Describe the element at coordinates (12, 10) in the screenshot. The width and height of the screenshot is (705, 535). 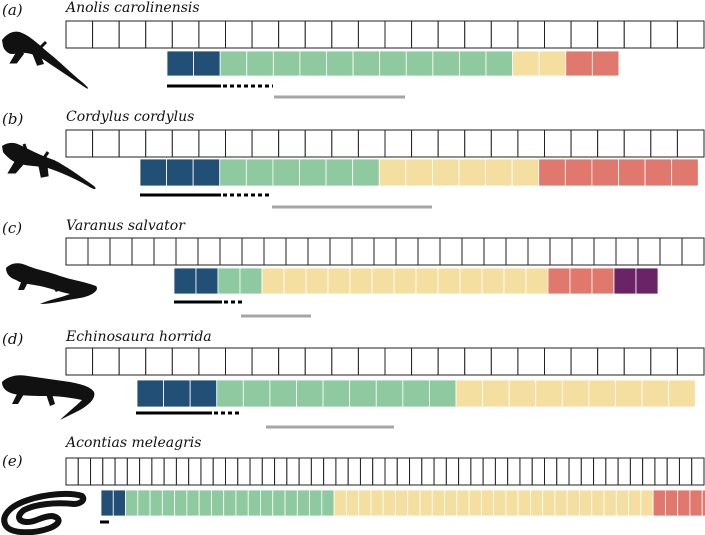
I see `panel-letter: (a)` at that location.